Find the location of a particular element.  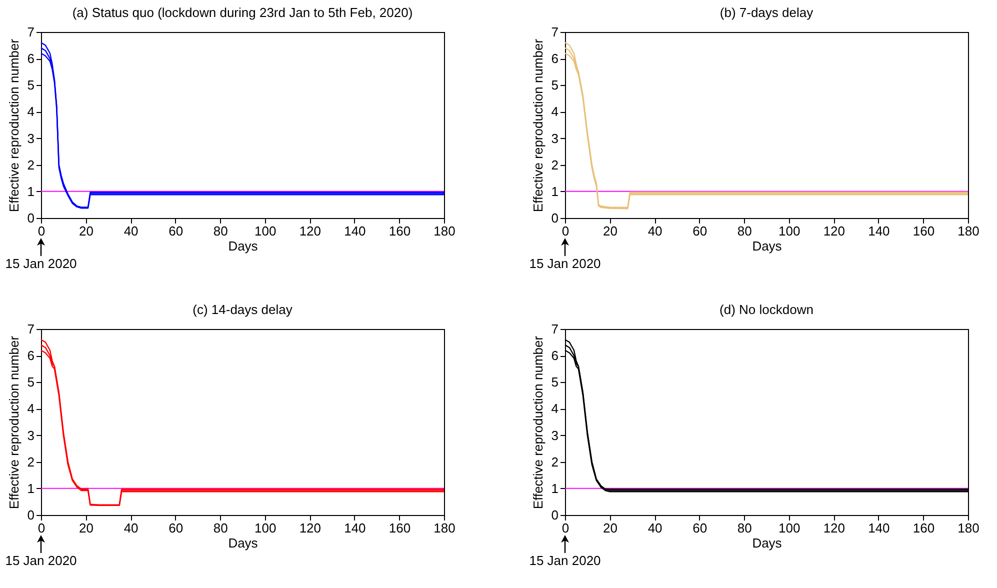

chart-title: (a) Status quo (lockdown during 23rd Jan to 5th Feb, 2020) is located at coordinates (242, 12).